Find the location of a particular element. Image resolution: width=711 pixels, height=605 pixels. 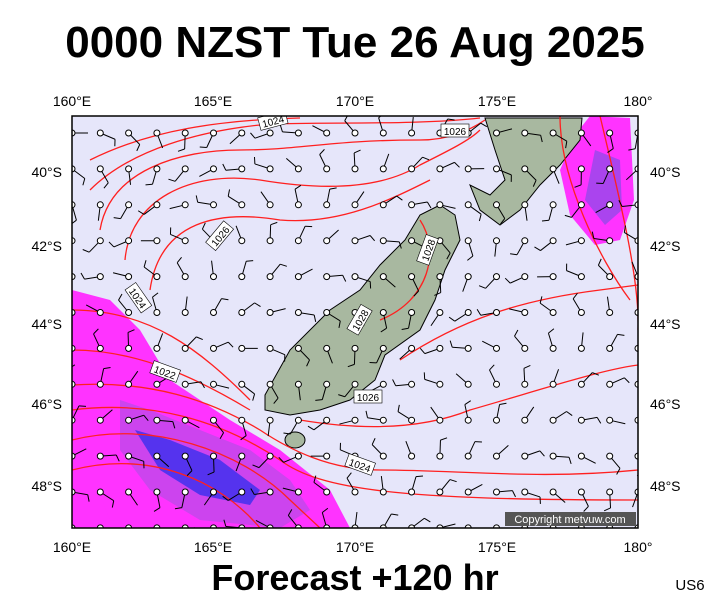

top-lon-label: 160°E is located at coordinates (72, 101).